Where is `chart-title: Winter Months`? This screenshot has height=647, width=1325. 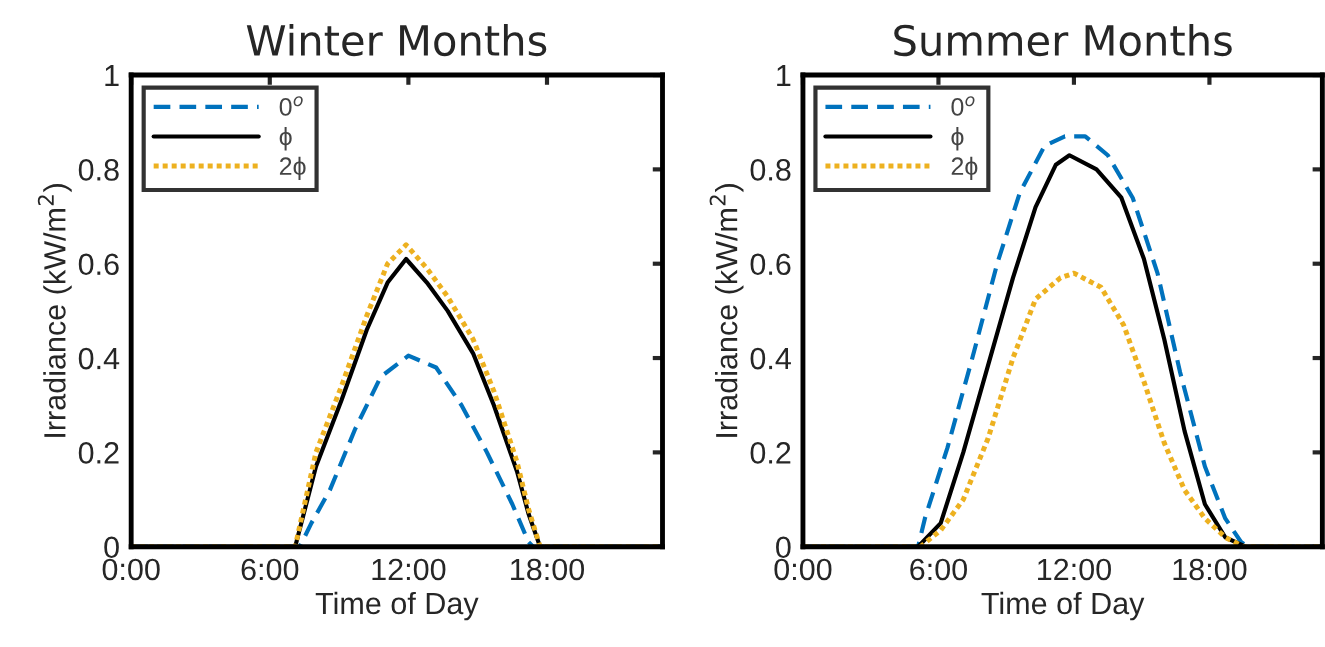
chart-title: Winter Months is located at coordinates (396, 40).